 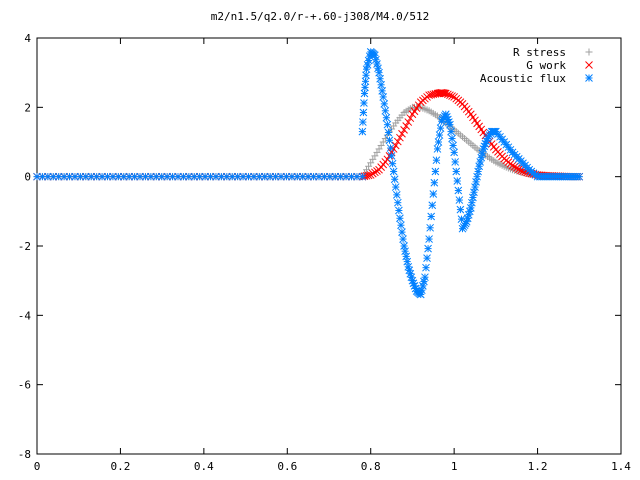 What do you see at coordinates (287, 466) in the screenshot?
I see `x-tick-label: 0.6` at bounding box center [287, 466].